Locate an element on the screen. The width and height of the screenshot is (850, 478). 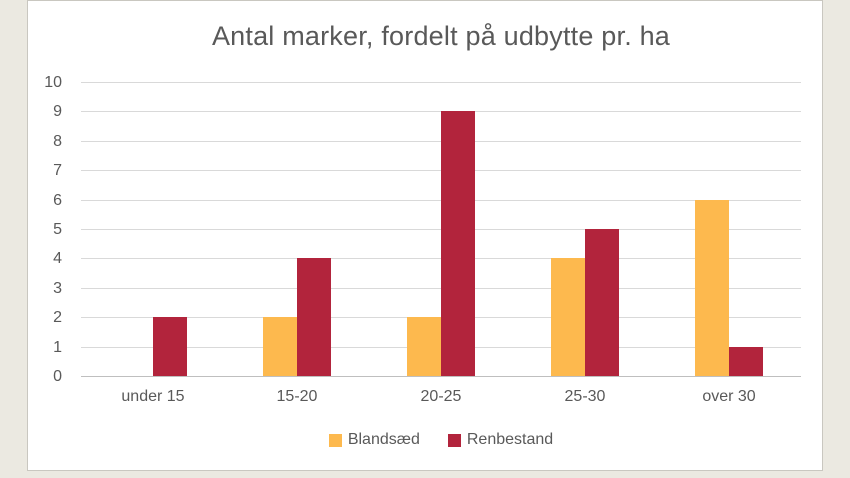
y-tick-label: 2 is located at coordinates (57, 318).